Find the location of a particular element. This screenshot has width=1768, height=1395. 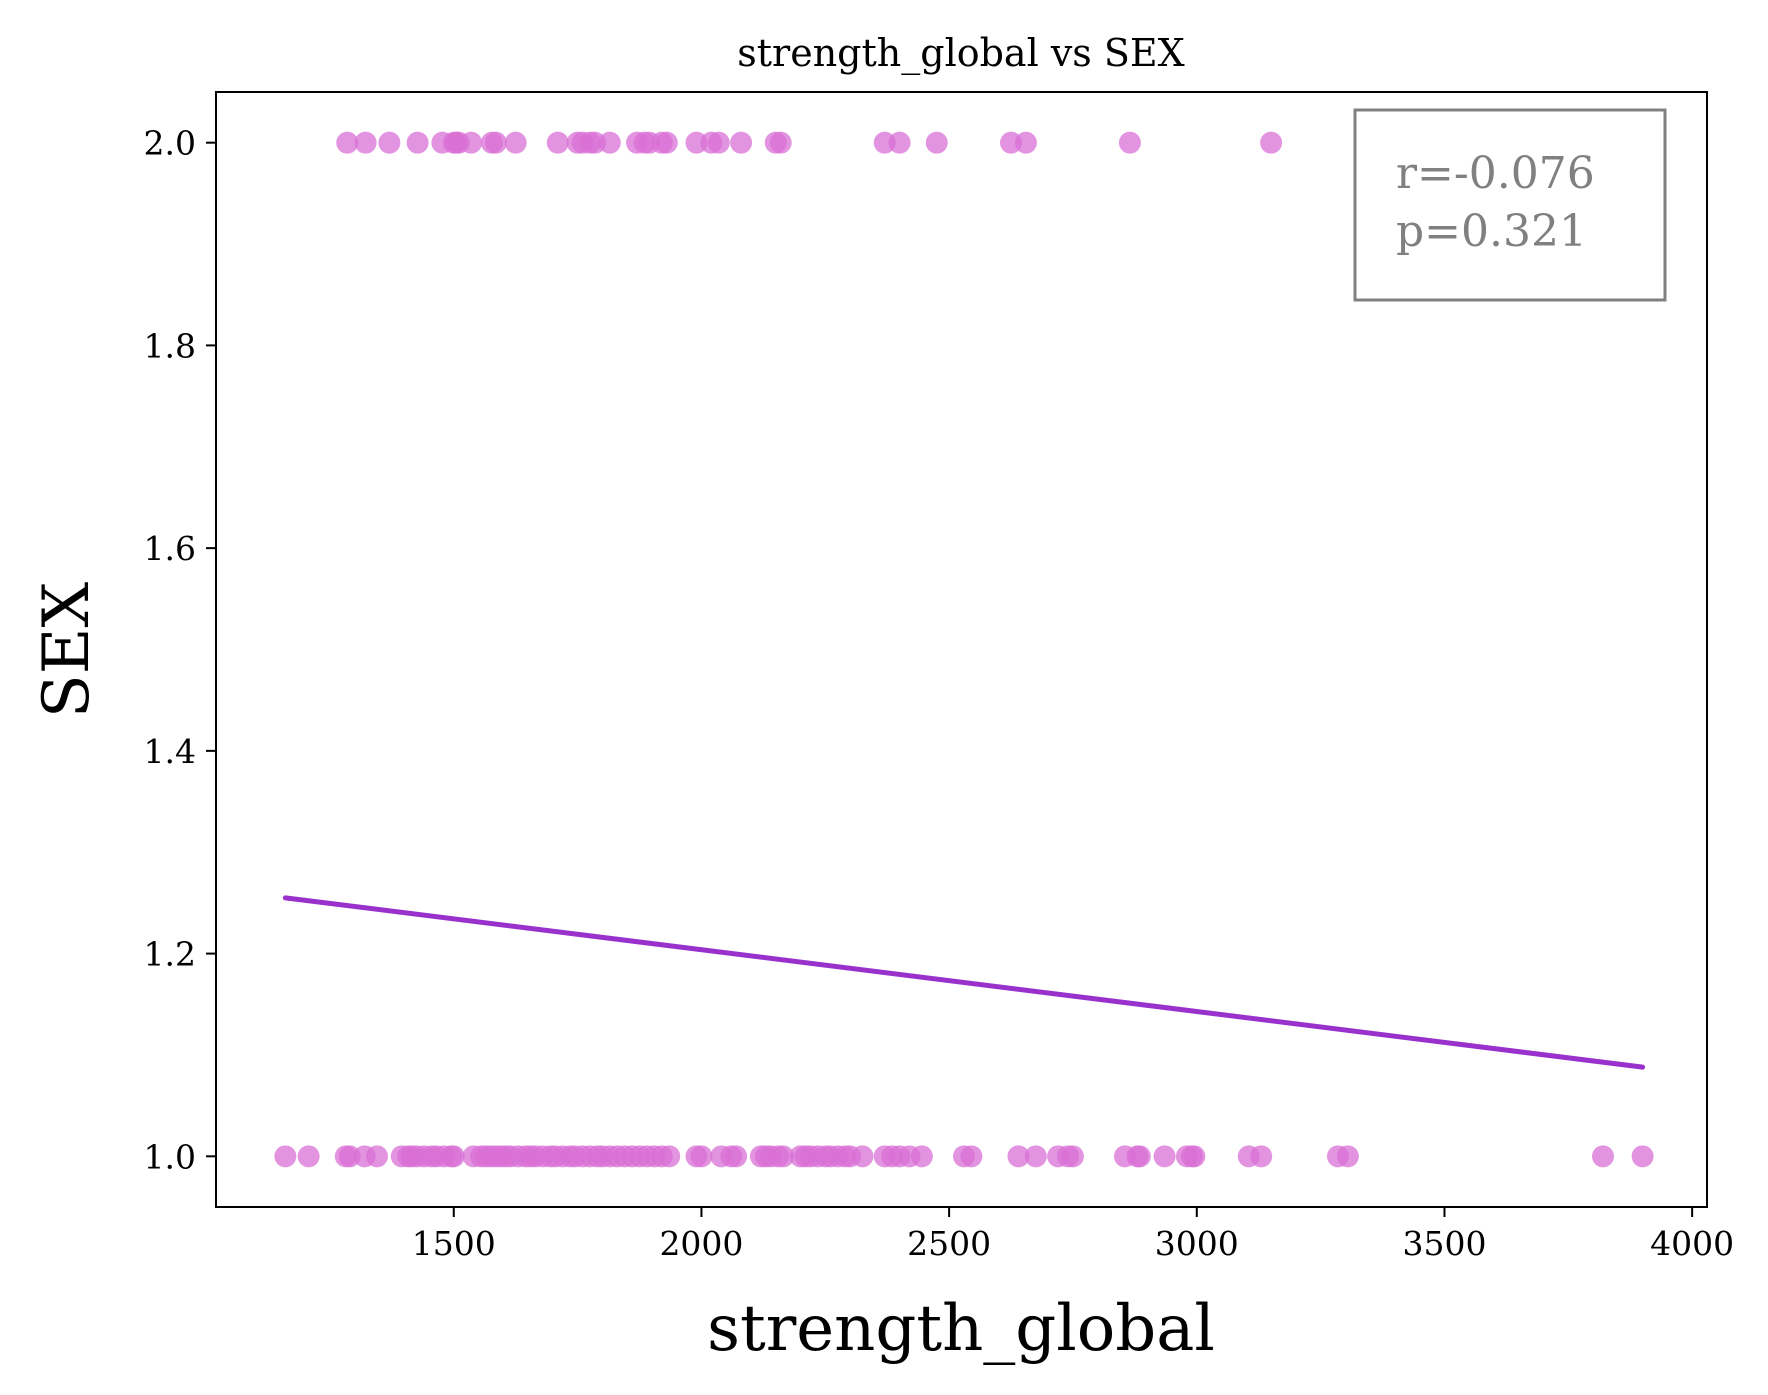

stats-r-value: r=-0.076 is located at coordinates (1495, 173).